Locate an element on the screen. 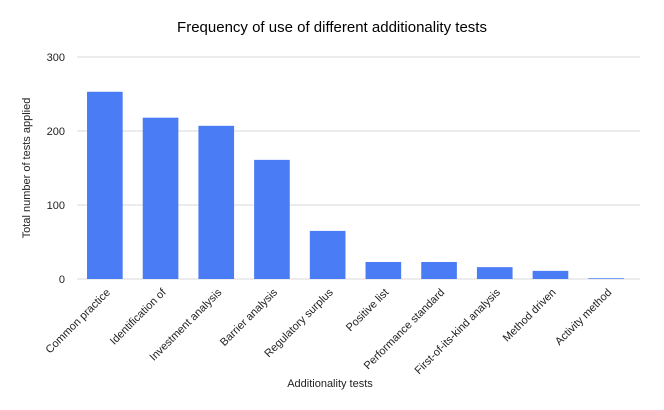 The image size is (664, 410). y-tick-label: 300 is located at coordinates (56, 58).